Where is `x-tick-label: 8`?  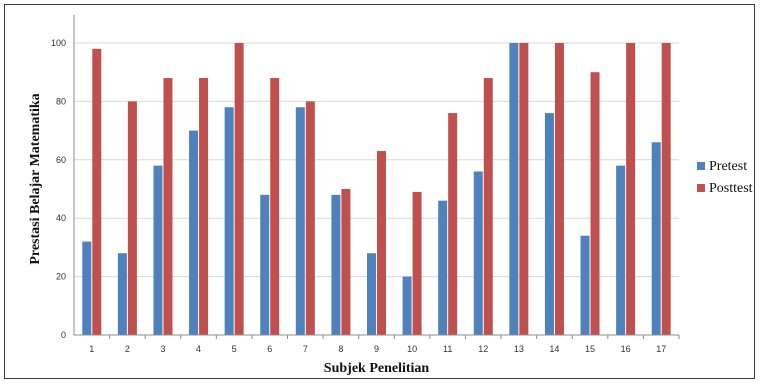 x-tick-label: 8 is located at coordinates (340, 349).